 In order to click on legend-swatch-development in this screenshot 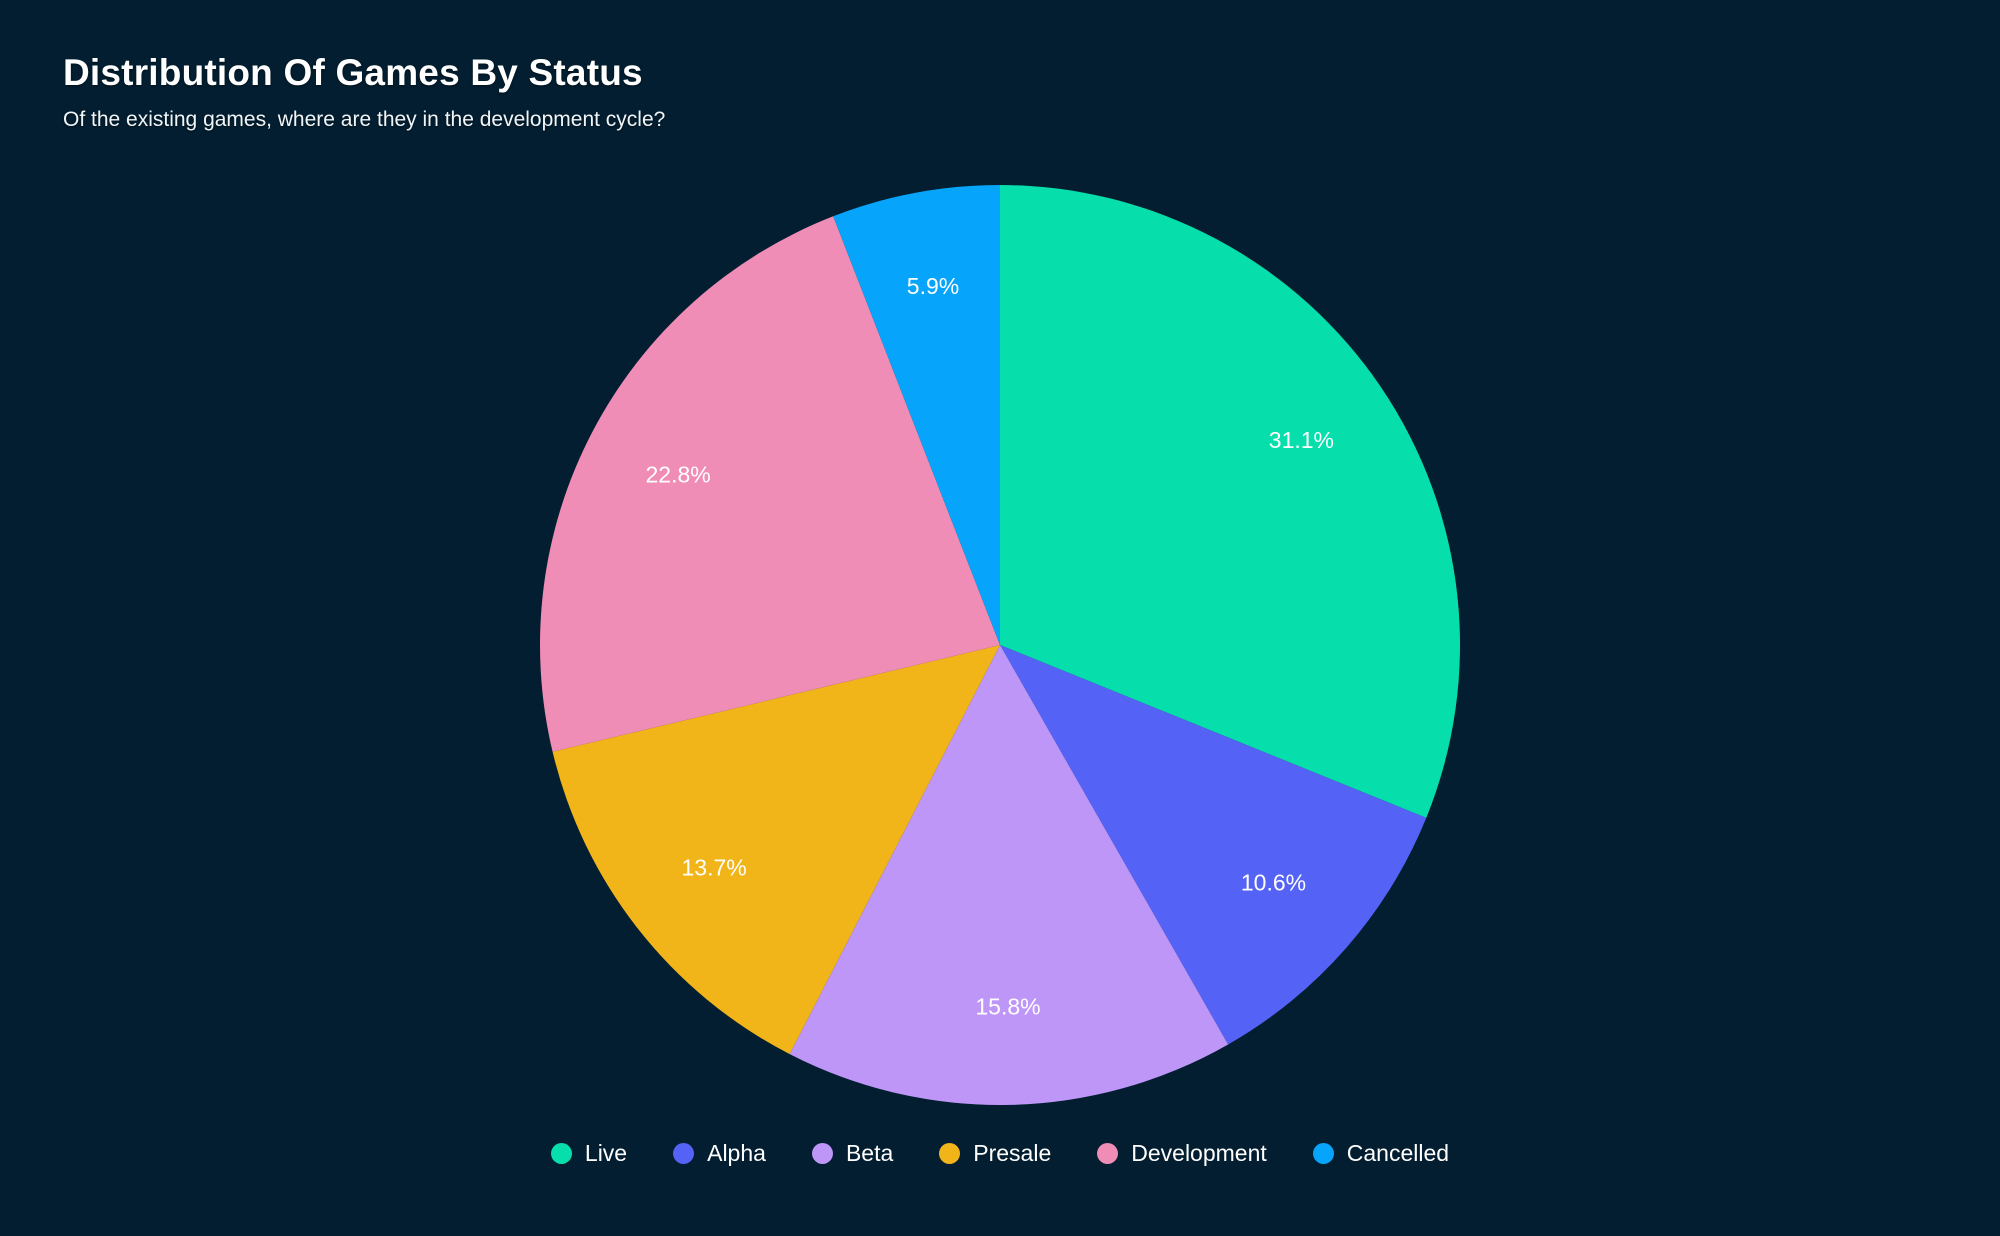, I will do `click(1108, 1153)`.